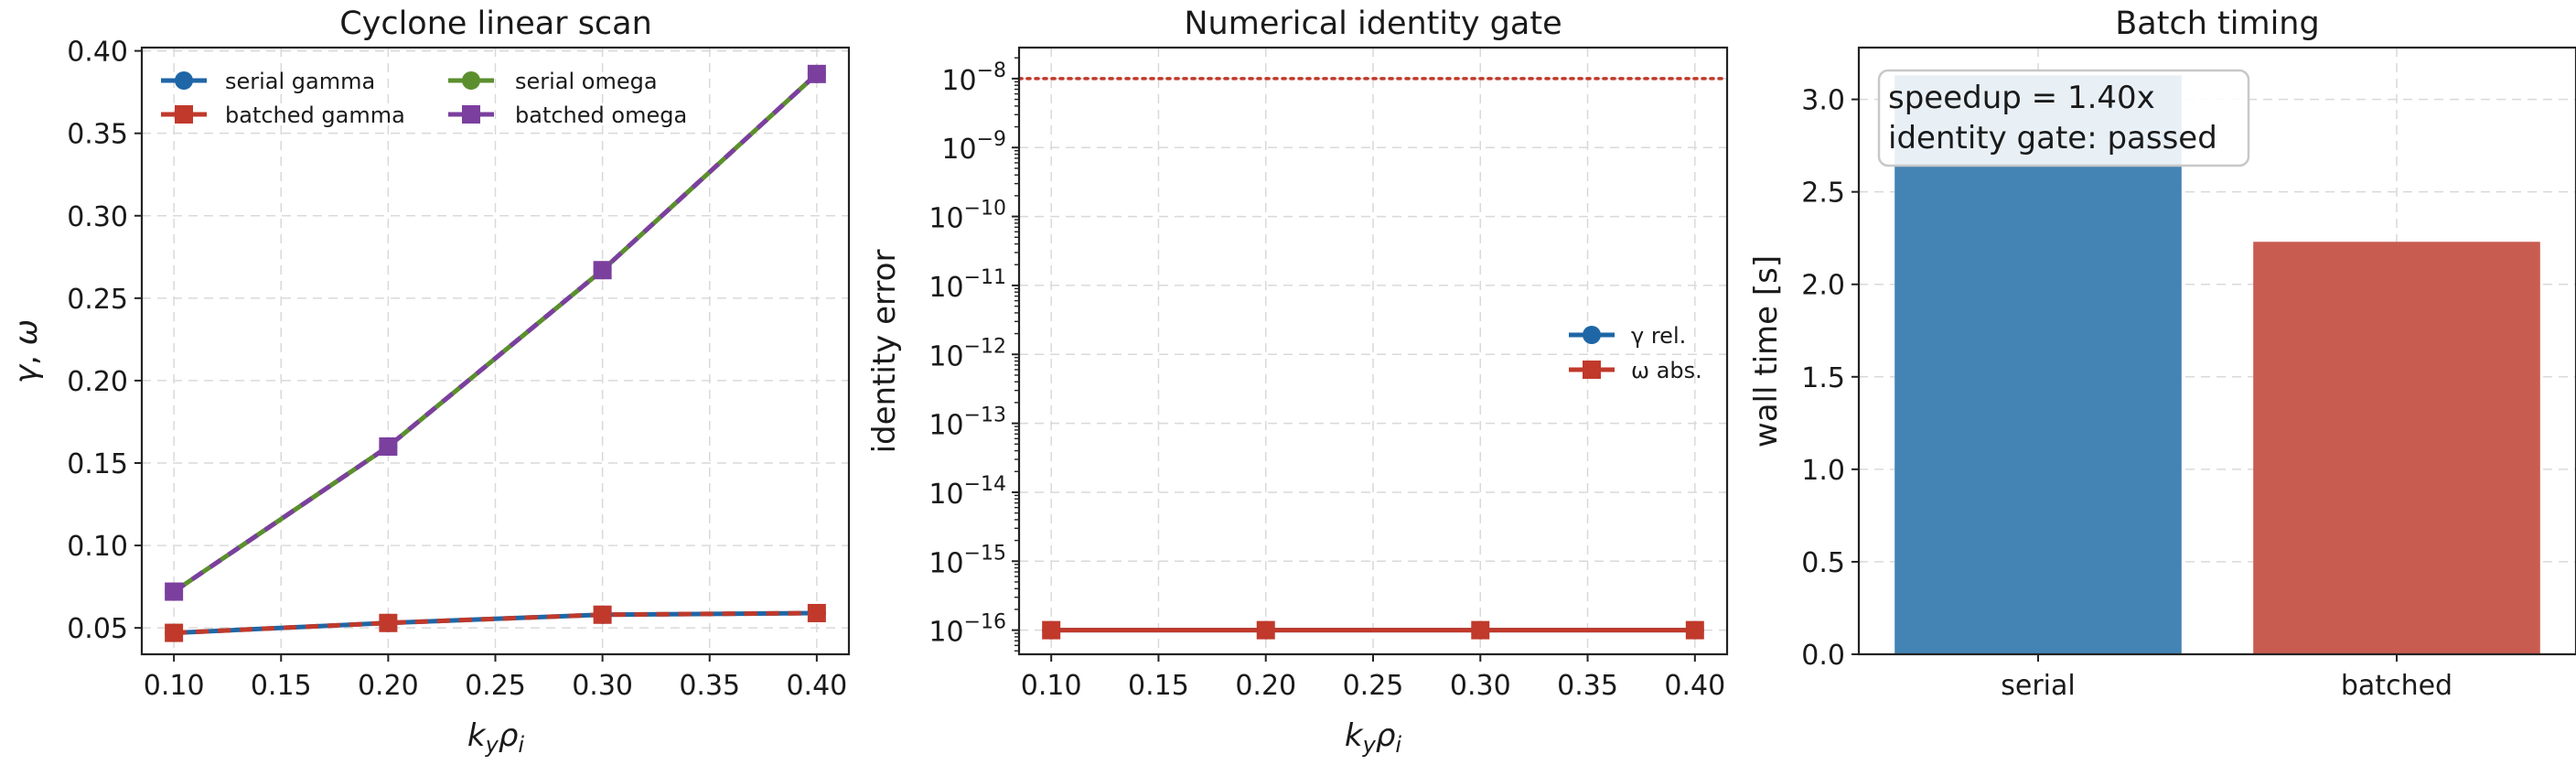 The image size is (2576, 765). Describe the element at coordinates (496, 23) in the screenshot. I see `panel1-title: Cyclone linear scan` at that location.